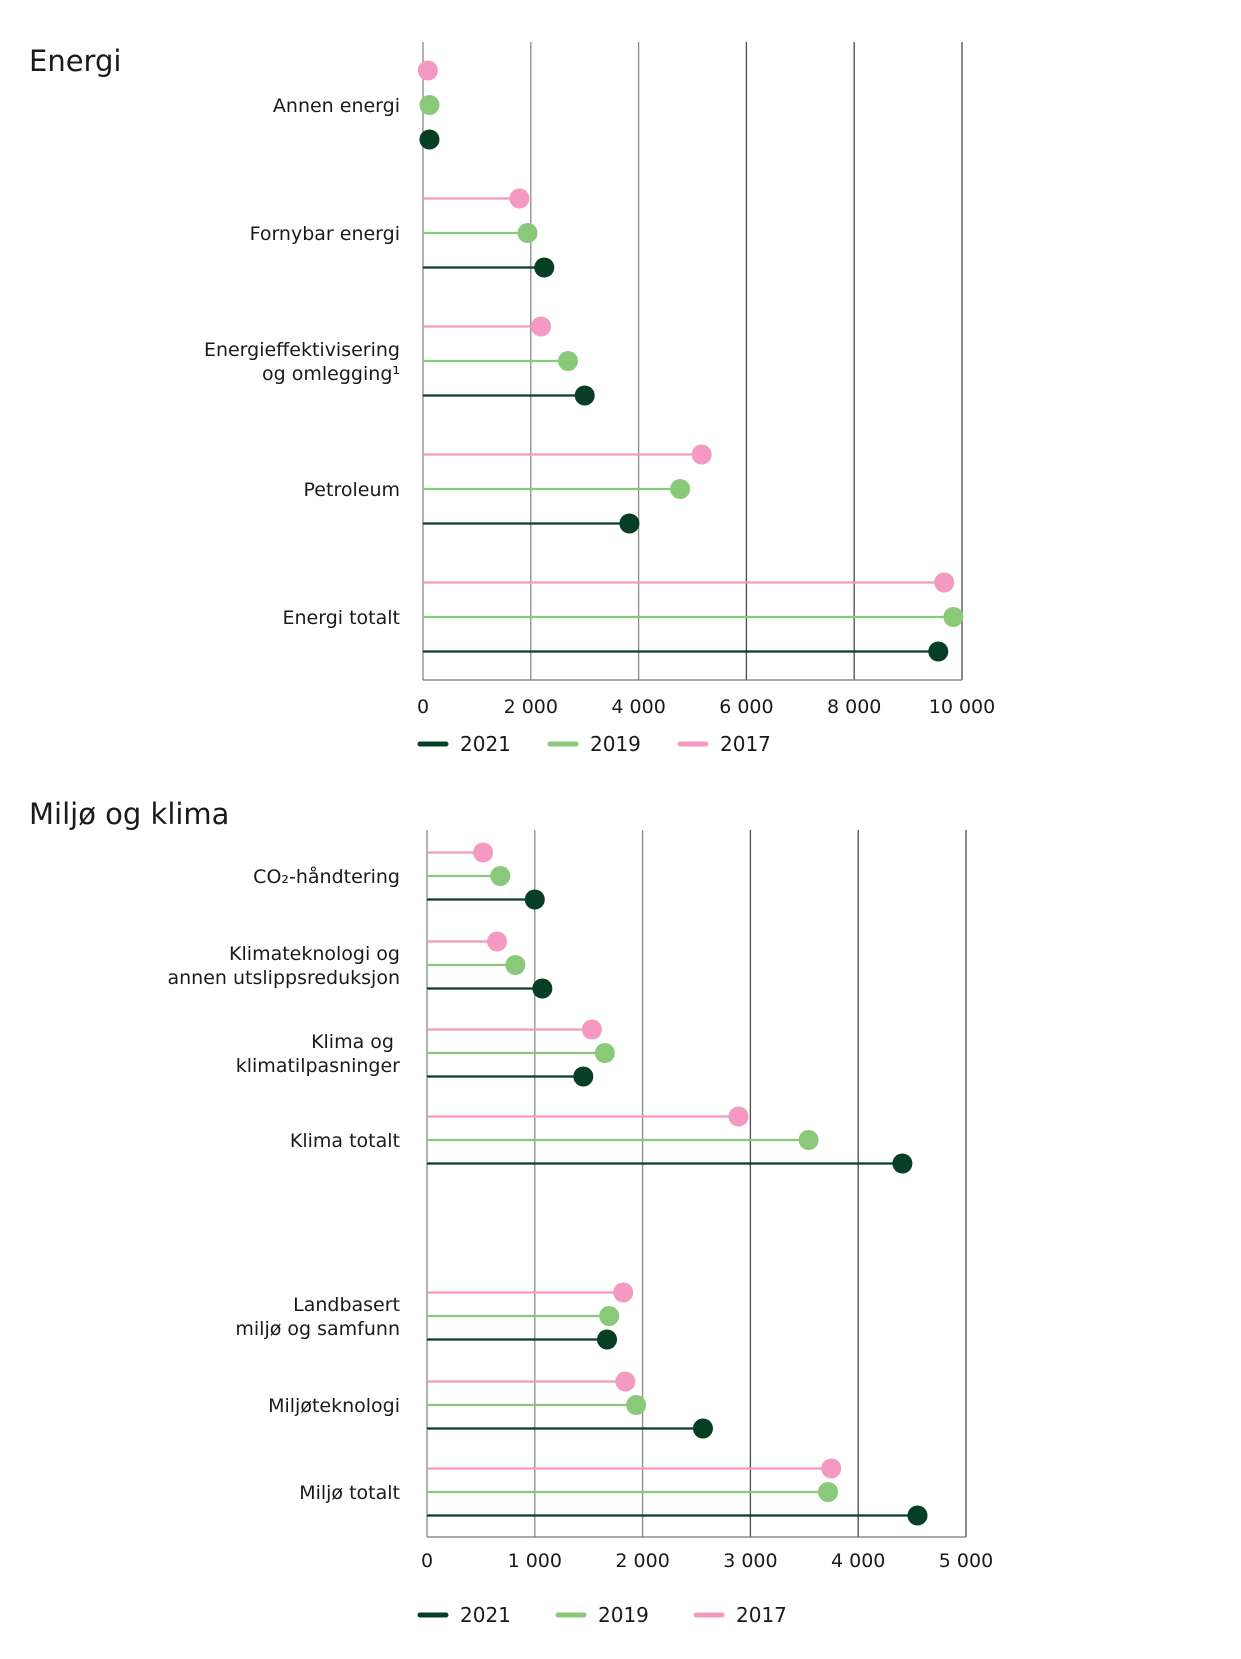  Describe the element at coordinates (346, 1305) in the screenshot. I see `category-label-line: Landbasert` at that location.